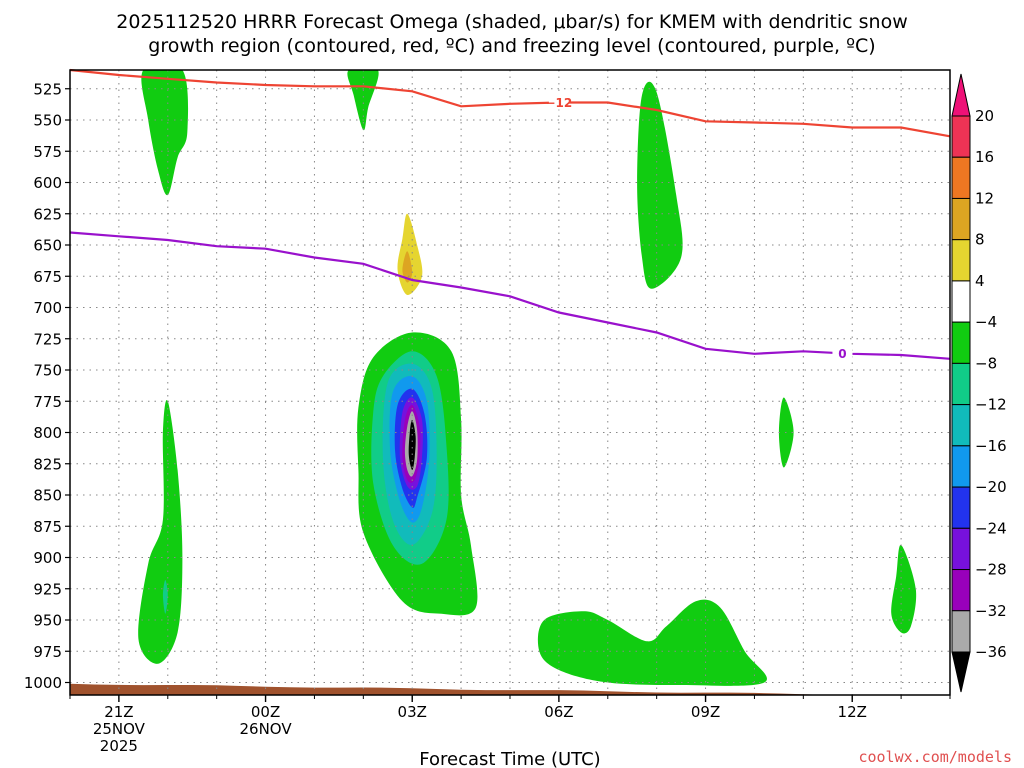 The image size is (1024, 768). Describe the element at coordinates (852, 712) in the screenshot. I see `x-tick-label-12Z: 12Z` at that location.